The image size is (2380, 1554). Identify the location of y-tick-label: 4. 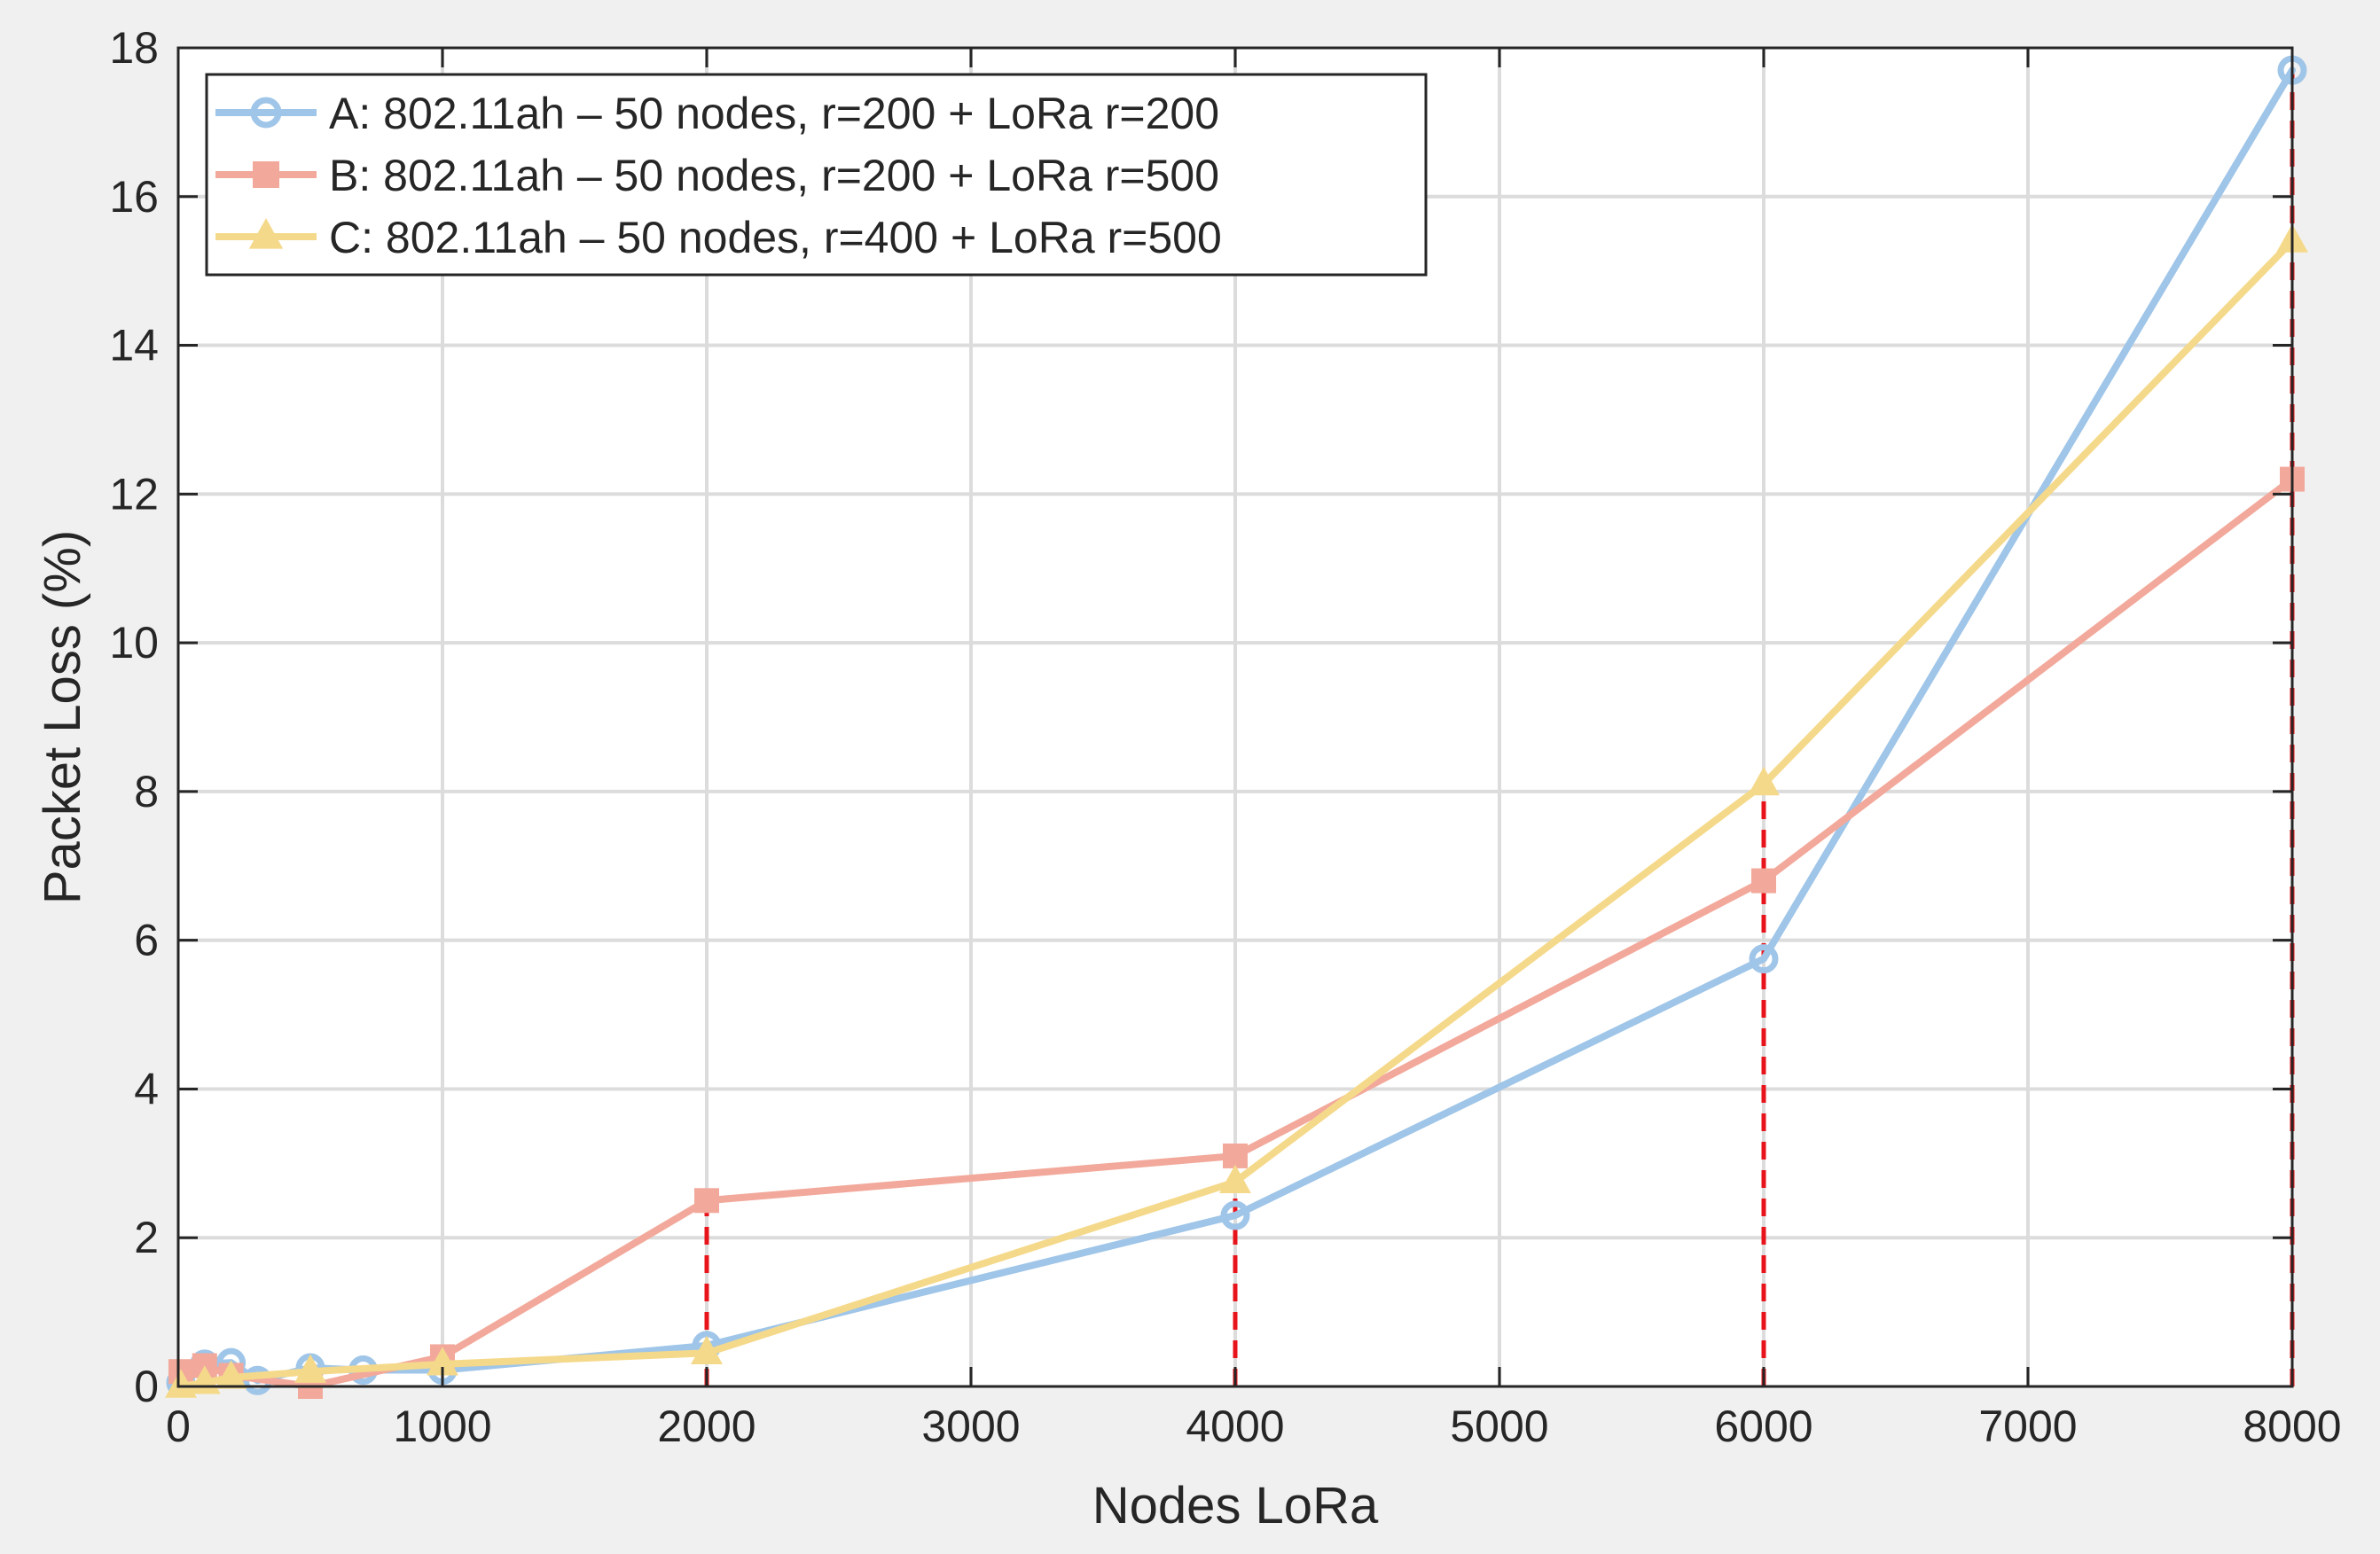
(146, 1088).